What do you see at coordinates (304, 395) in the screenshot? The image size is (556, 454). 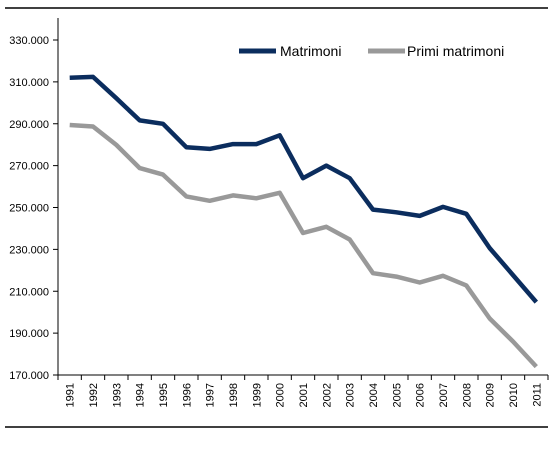 I see `x-tick-label: 2001` at bounding box center [304, 395].